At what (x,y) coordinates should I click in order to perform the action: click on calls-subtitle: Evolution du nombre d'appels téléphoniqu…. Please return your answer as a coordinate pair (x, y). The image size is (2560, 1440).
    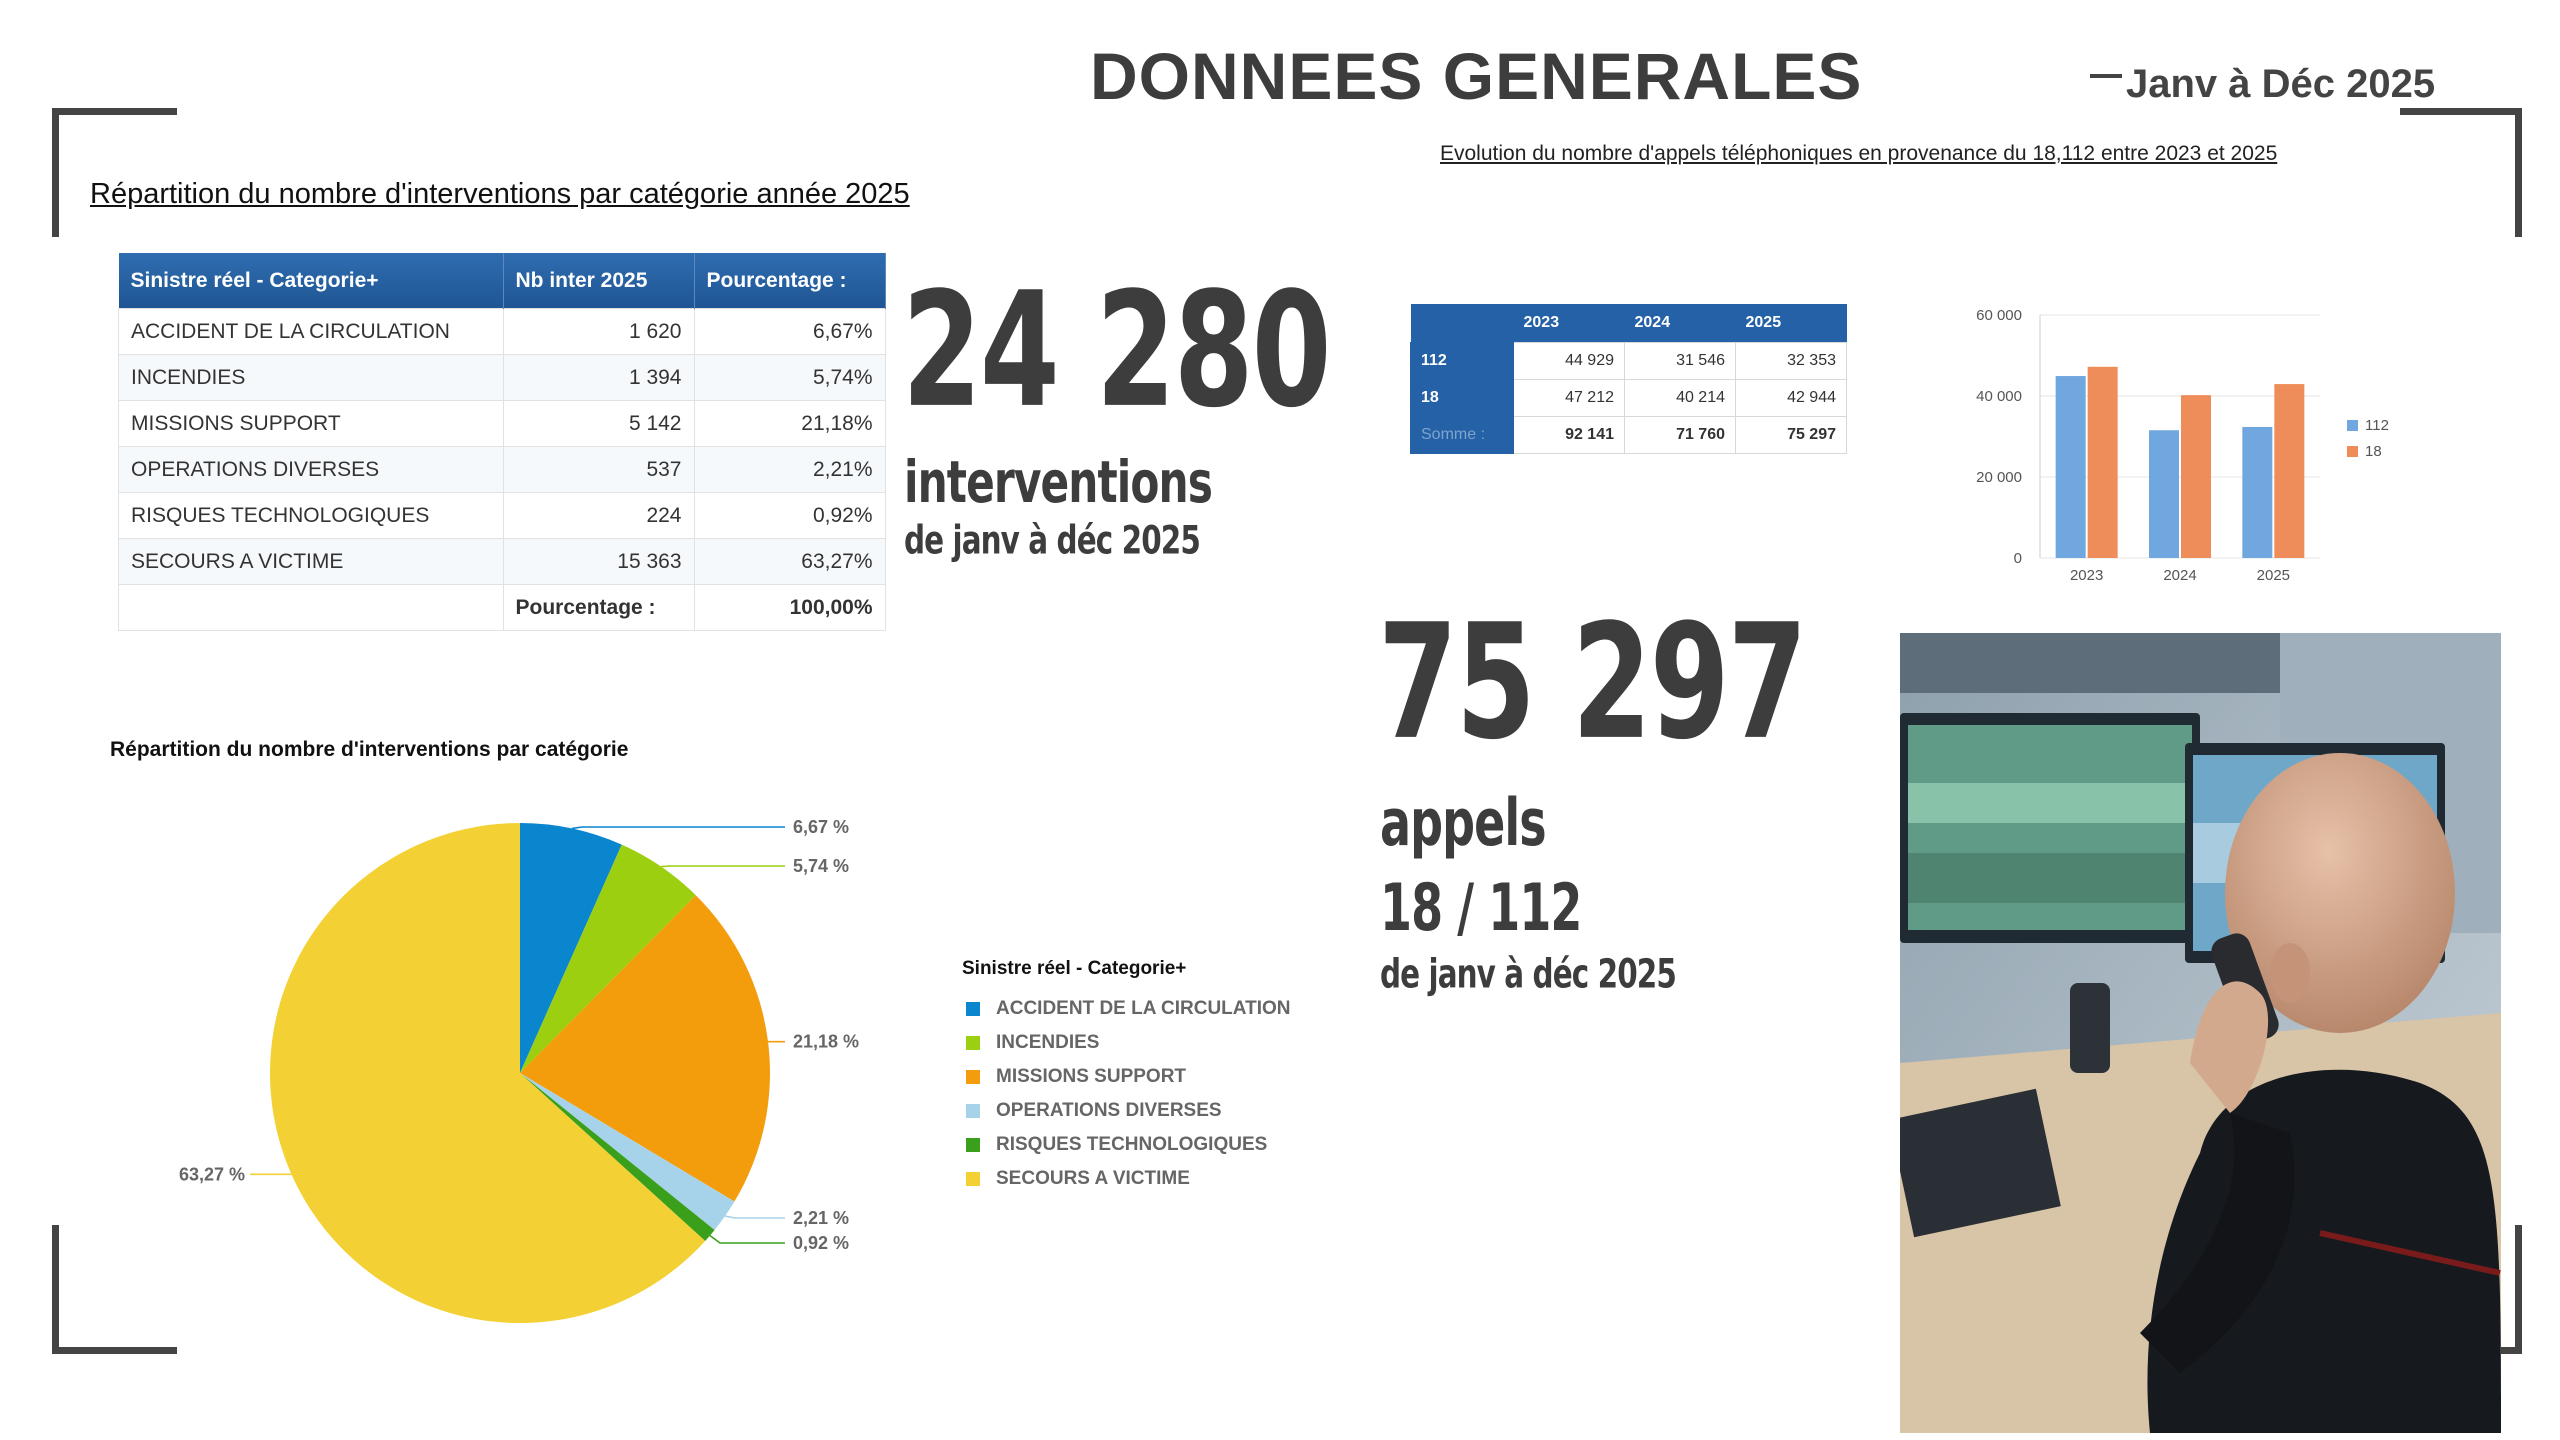
    Looking at the image, I should click on (1859, 153).